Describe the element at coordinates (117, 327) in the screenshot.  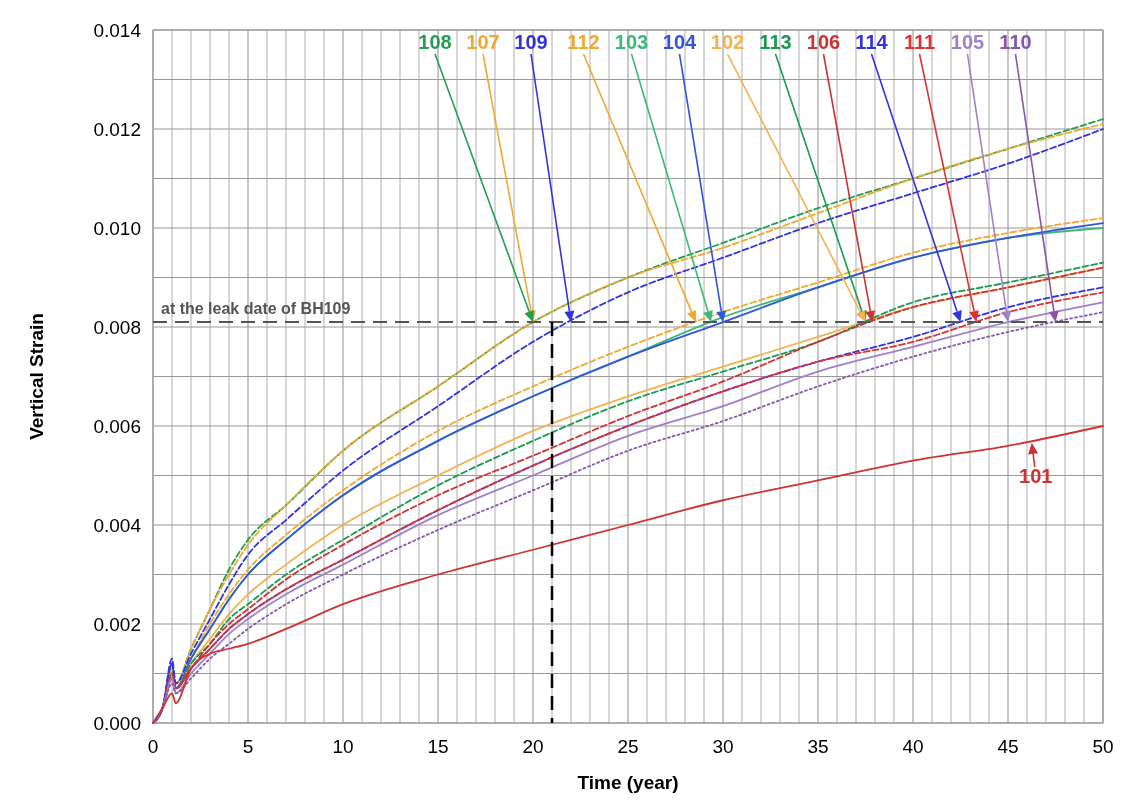
I see `y-tick-label: 0.008` at that location.